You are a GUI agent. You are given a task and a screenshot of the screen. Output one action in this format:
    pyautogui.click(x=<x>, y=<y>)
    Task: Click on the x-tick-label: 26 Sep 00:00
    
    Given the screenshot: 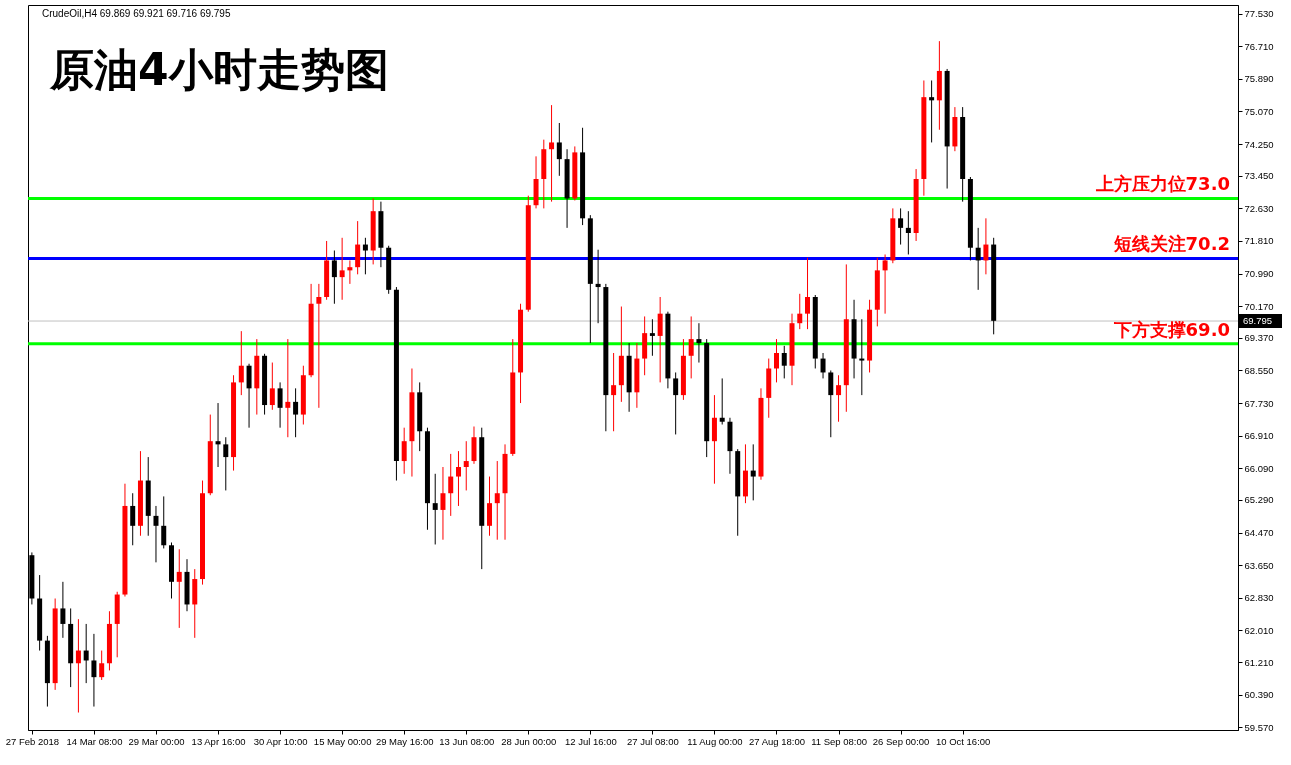 What is the action you would take?
    pyautogui.click(x=901, y=741)
    